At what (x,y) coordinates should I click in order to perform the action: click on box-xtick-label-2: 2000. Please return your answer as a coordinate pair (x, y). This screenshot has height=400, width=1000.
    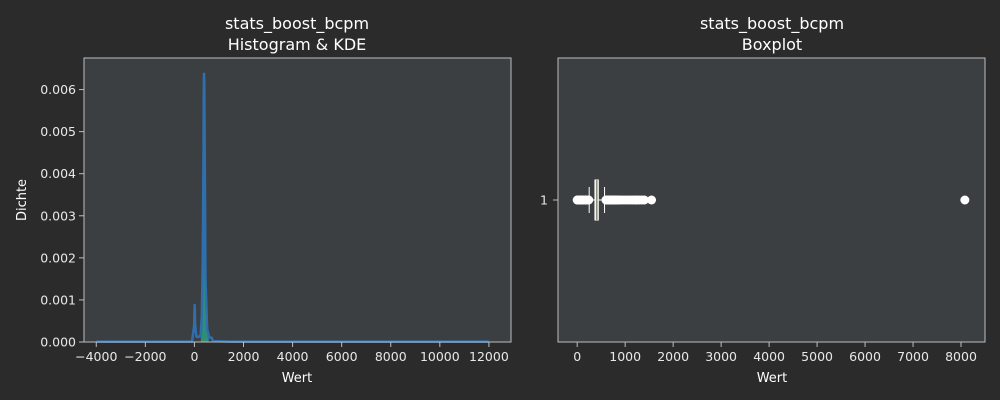
    Looking at the image, I should click on (673, 356).